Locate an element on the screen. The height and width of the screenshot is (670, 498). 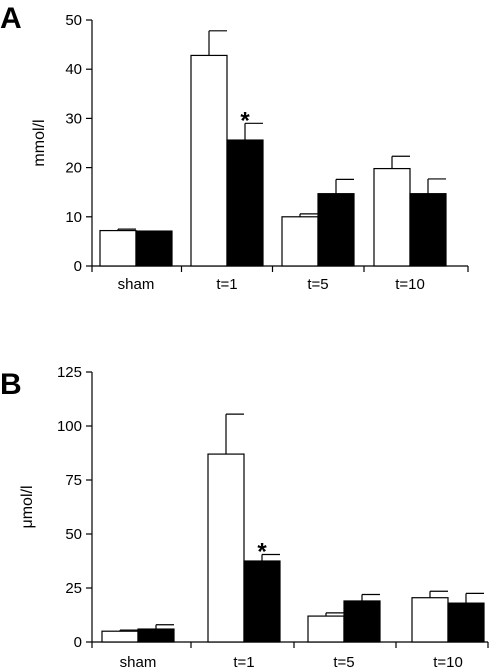
y-tick-label: 75 is located at coordinates (73, 480).